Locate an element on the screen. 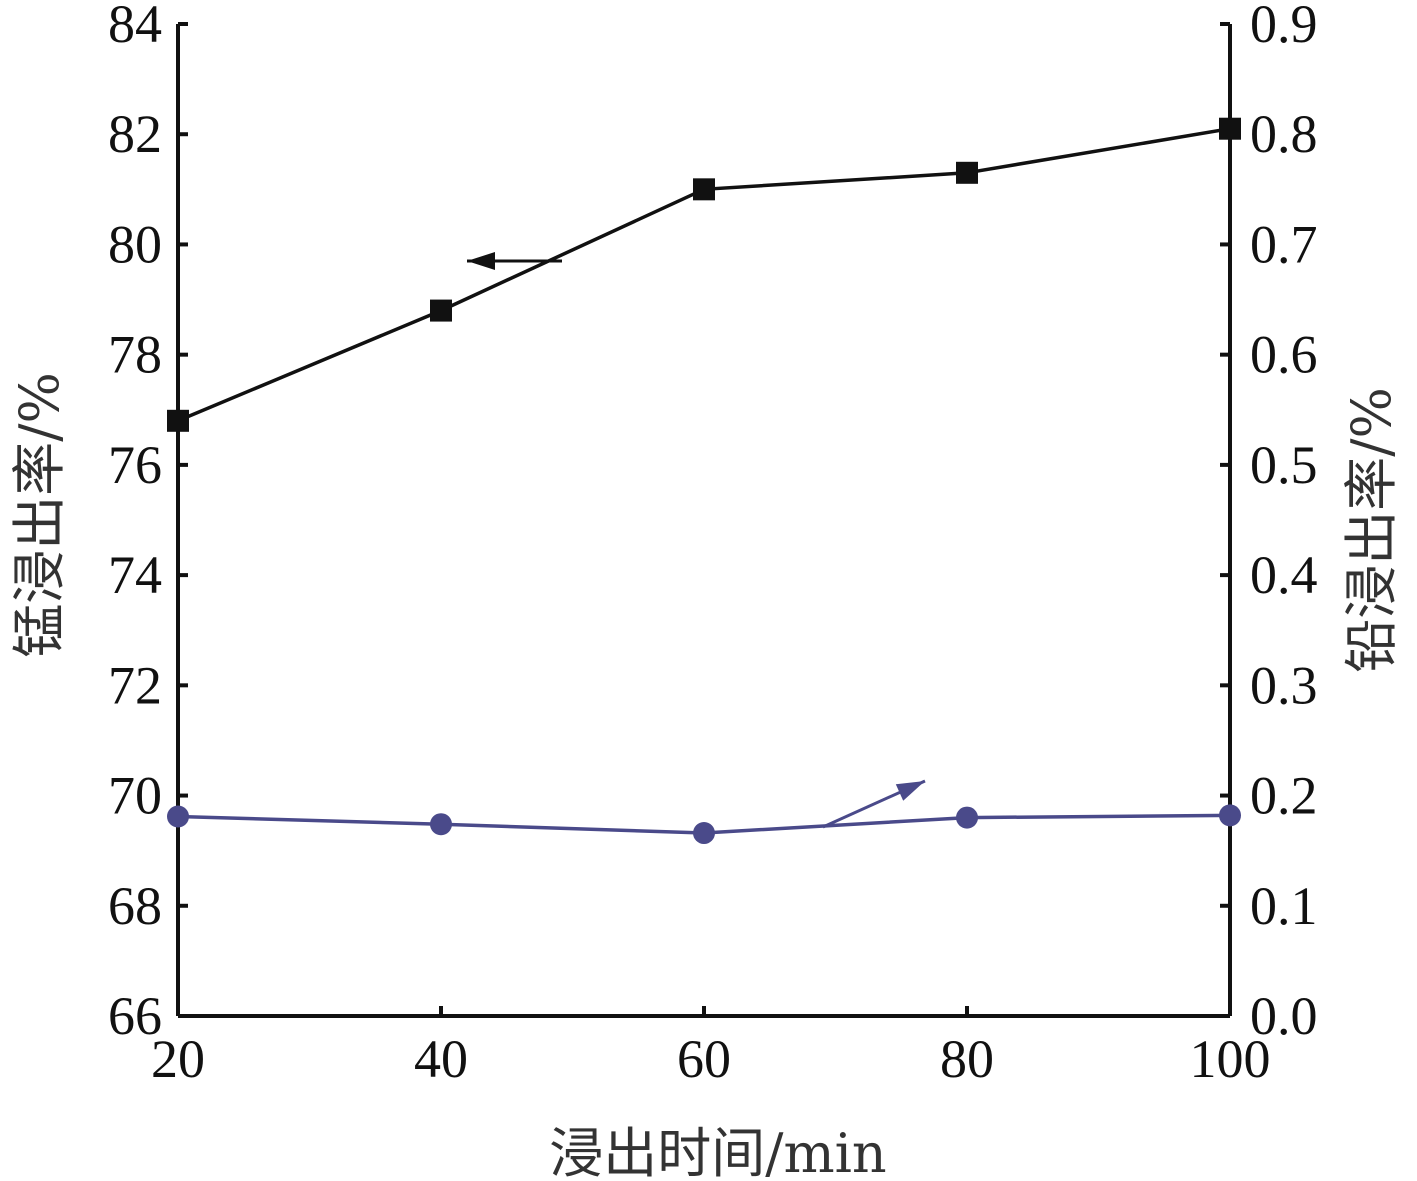 The image size is (1417, 1181). x-tick-label: 40 is located at coordinates (441, 1059).